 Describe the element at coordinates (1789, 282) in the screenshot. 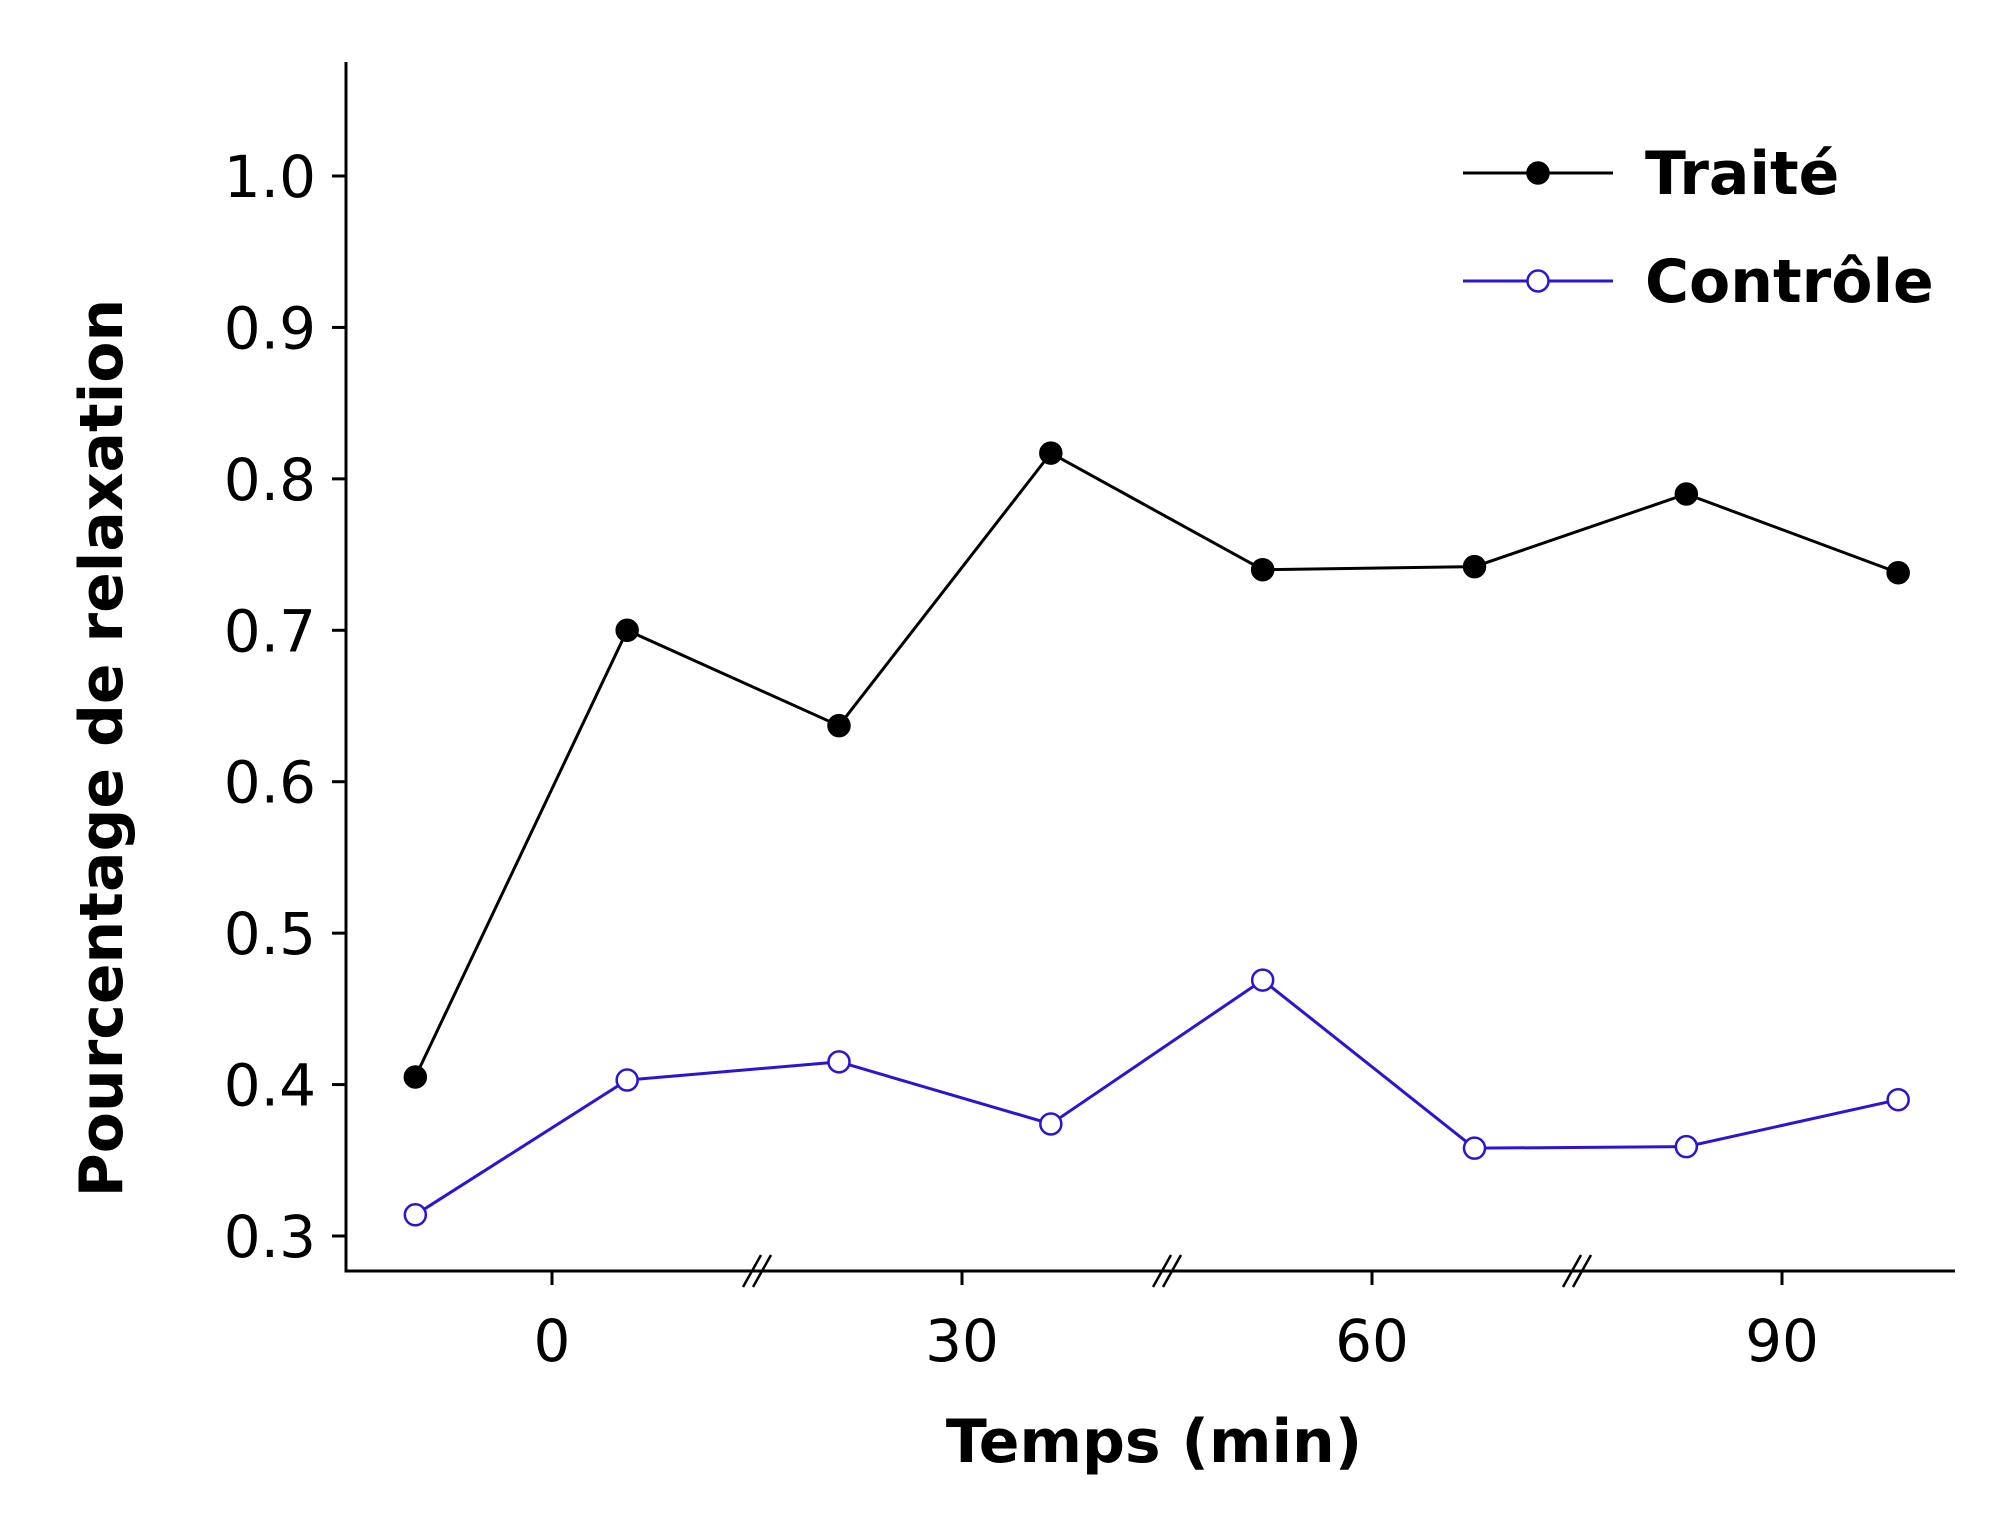

I see `legend-label-controle: Contrôle` at that location.